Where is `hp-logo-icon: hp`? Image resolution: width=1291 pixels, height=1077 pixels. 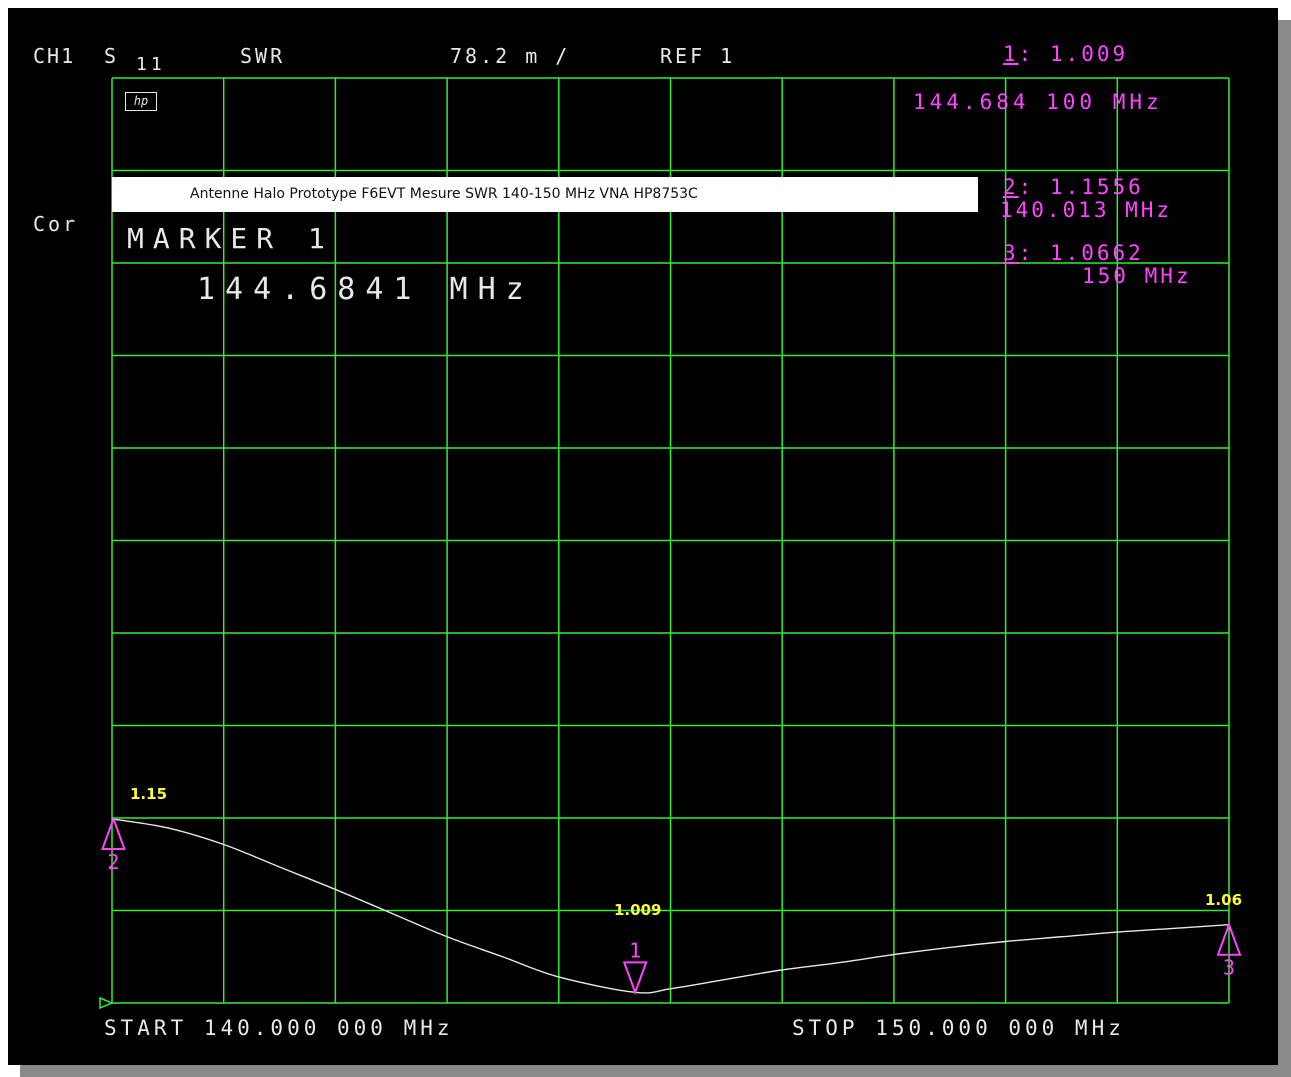
hp-logo-icon: hp is located at coordinates (141, 101).